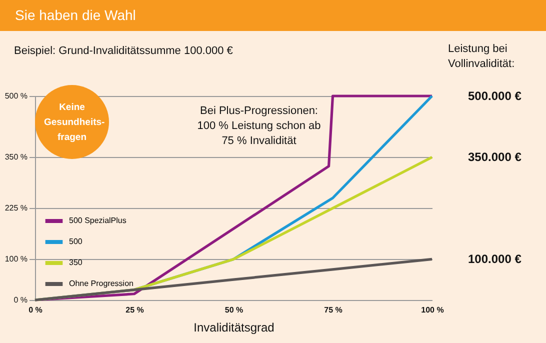  I want to click on legend-label: 500 SpezialPlus, so click(97, 220).